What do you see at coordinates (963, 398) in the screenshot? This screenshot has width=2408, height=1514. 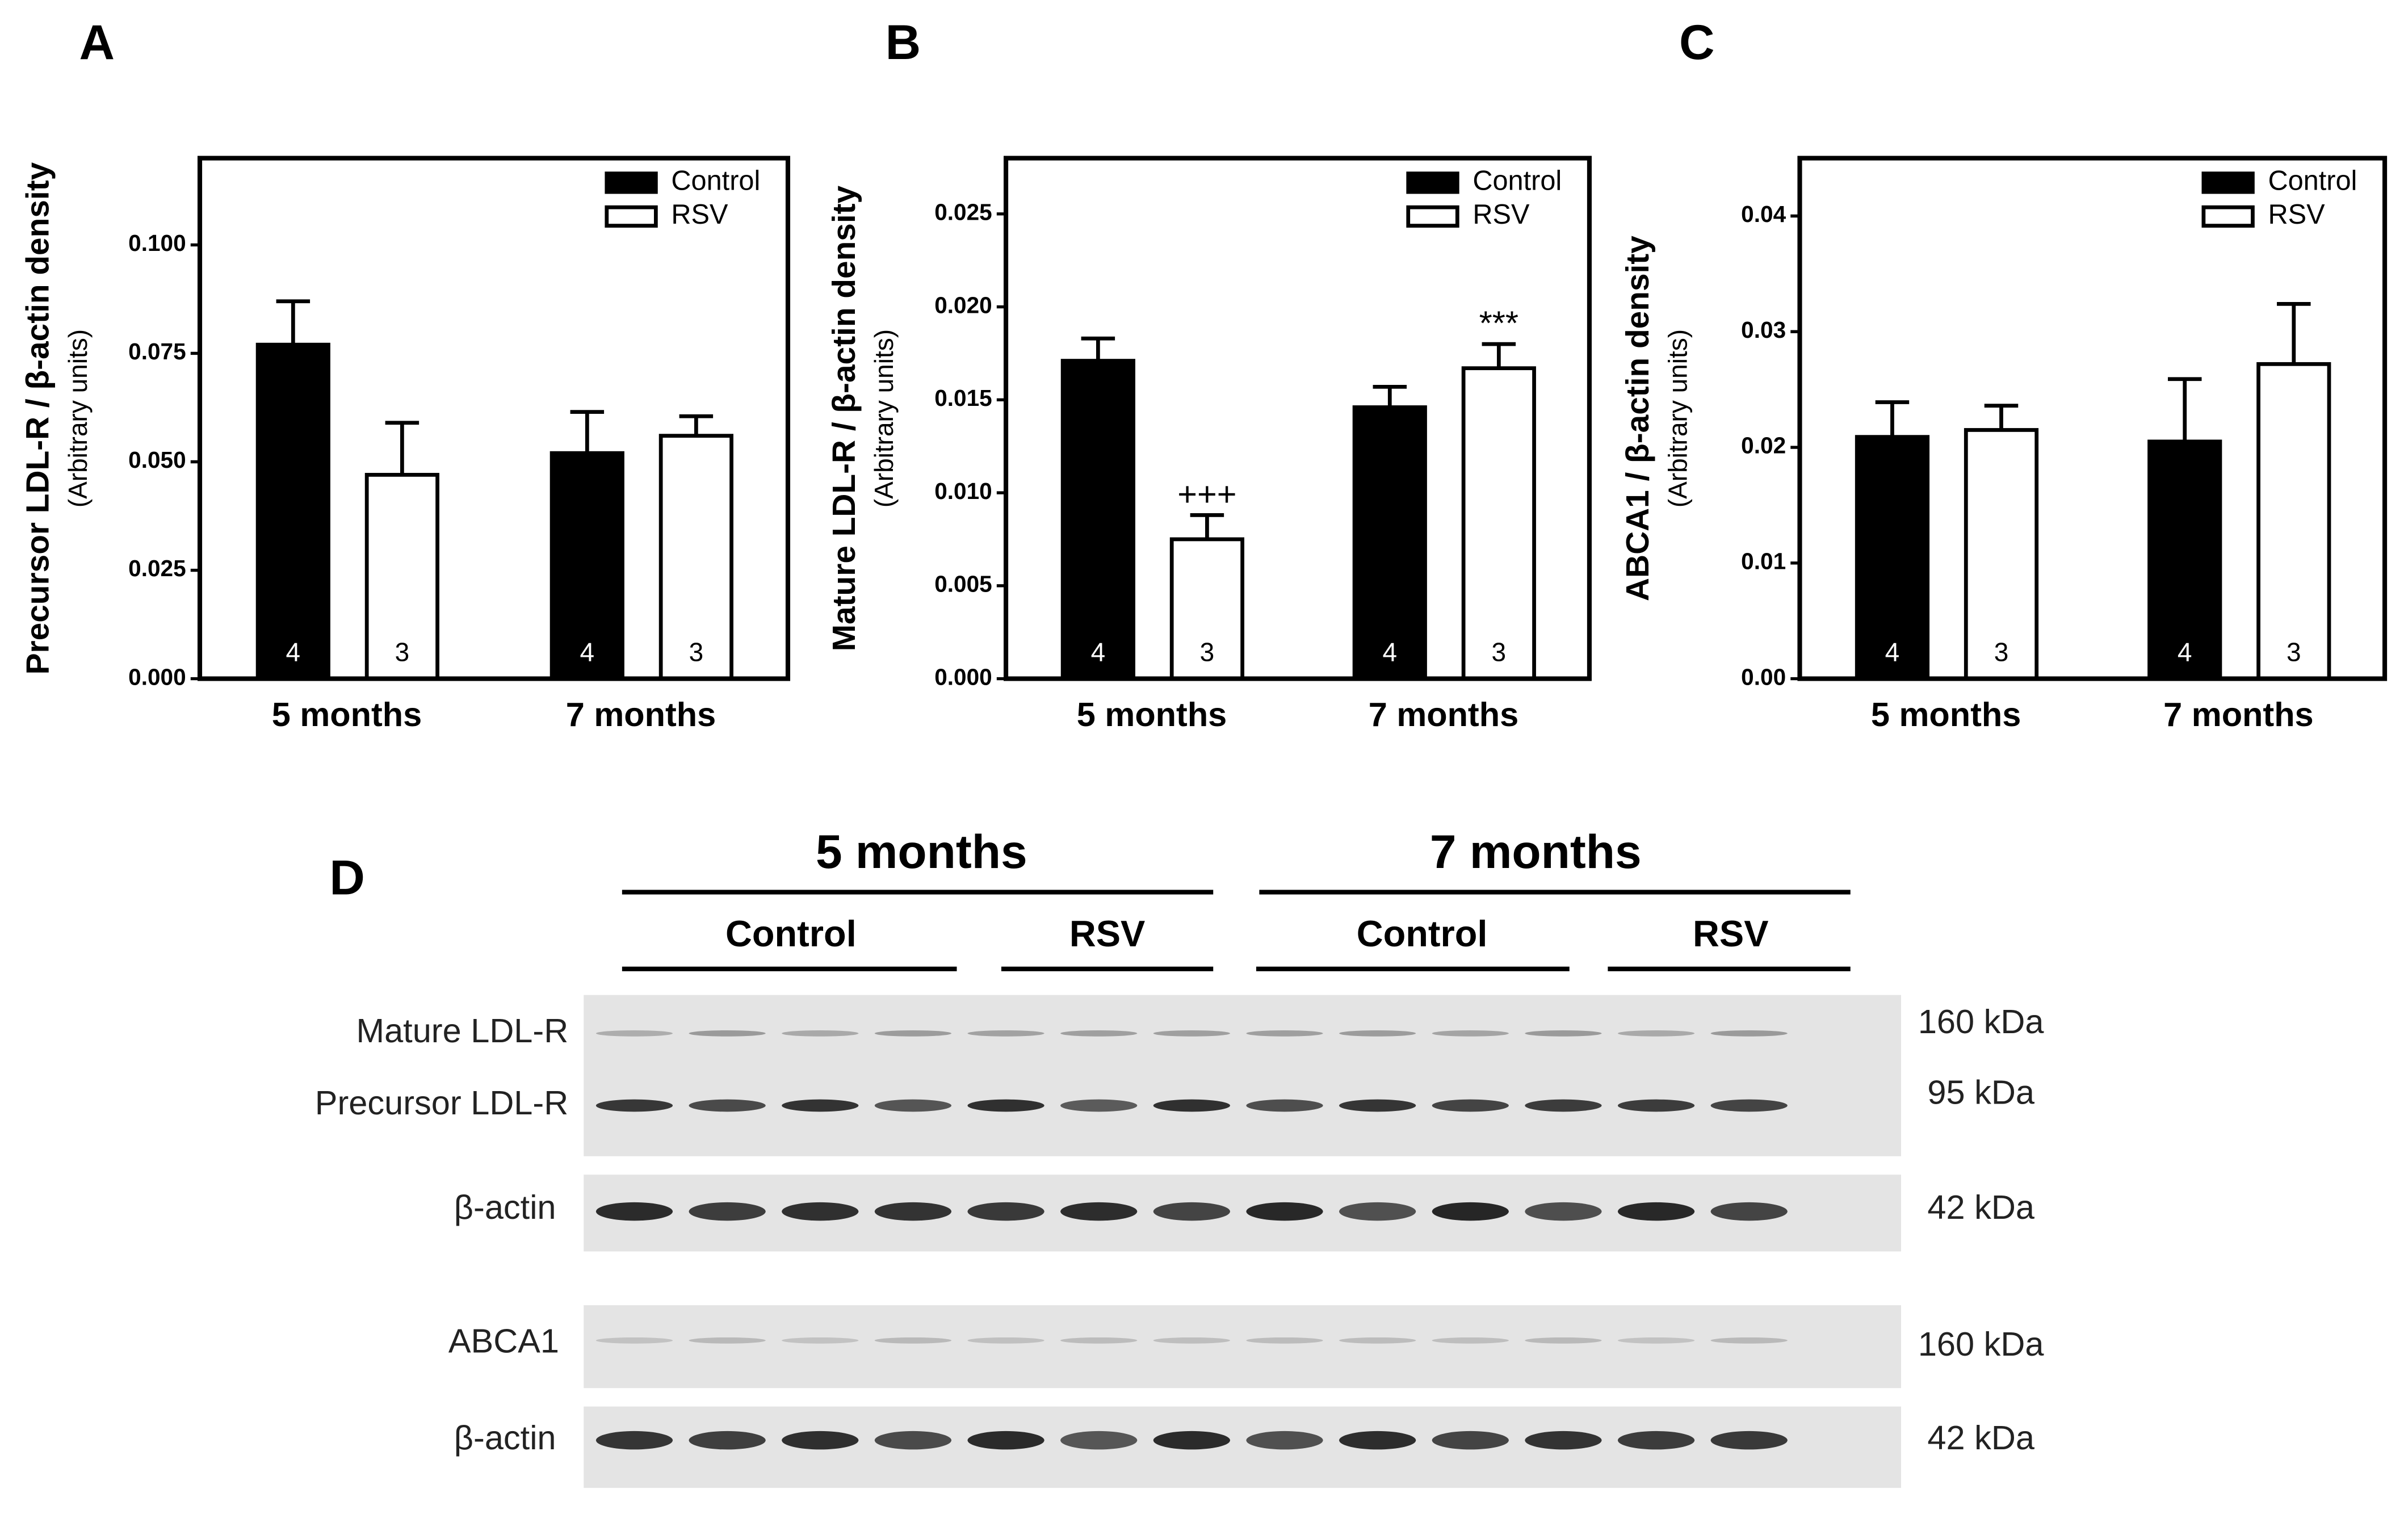 I see `y-tick-label: 0.015` at bounding box center [963, 398].